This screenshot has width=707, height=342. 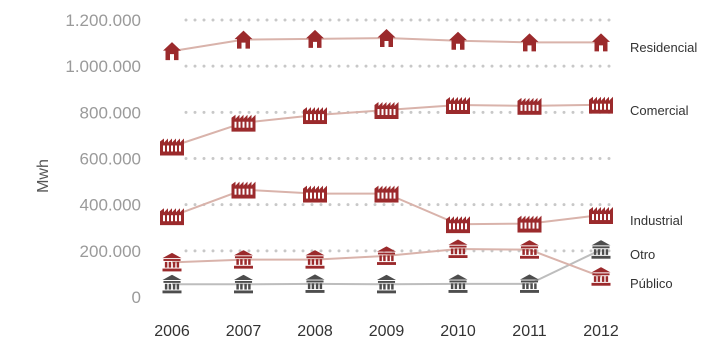 I want to click on y-tick-label: 800.000, so click(x=110, y=112).